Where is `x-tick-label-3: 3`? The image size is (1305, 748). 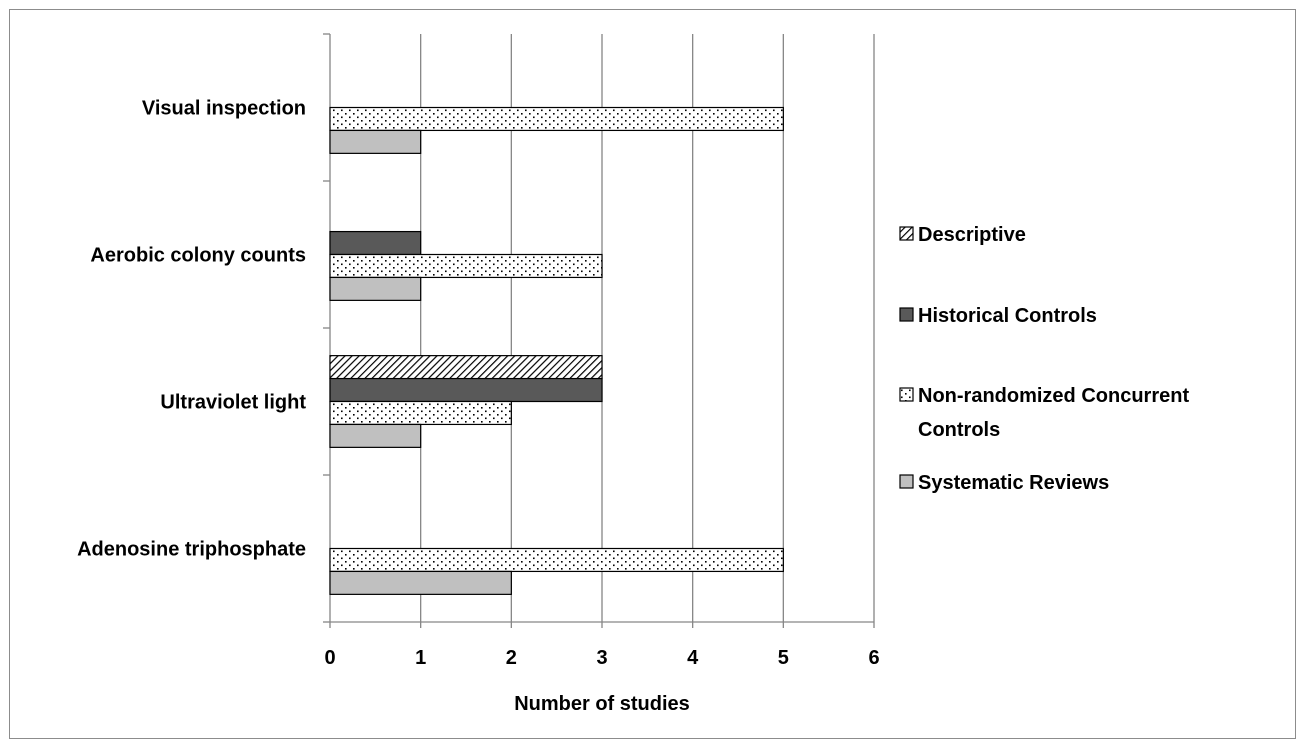 x-tick-label-3: 3 is located at coordinates (601, 658).